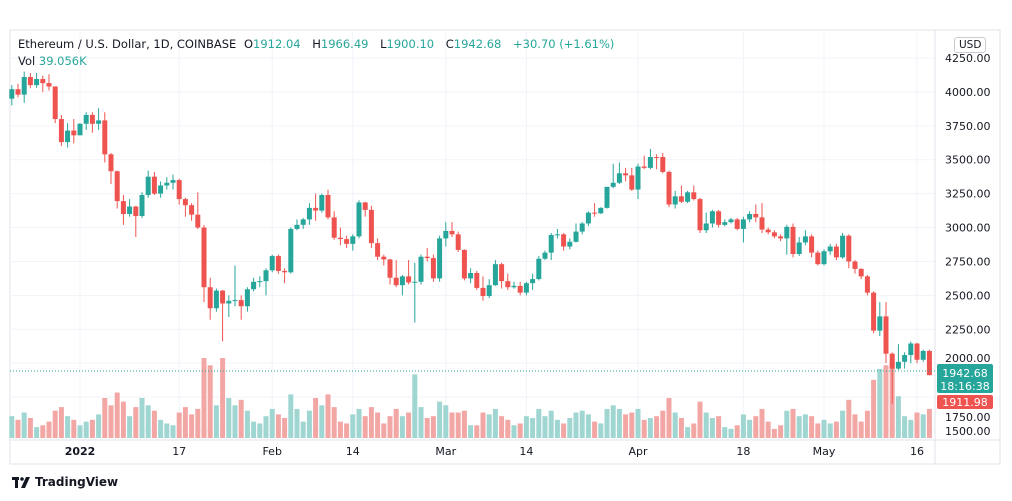 The width and height of the screenshot is (1012, 501). Describe the element at coordinates (477, 44) in the screenshot. I see `close-value: 1942.68` at that location.